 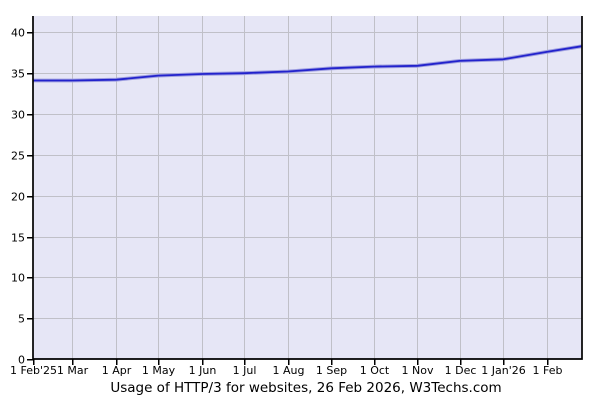 I want to click on x-tick-label: 1 Aug, so click(x=289, y=370).